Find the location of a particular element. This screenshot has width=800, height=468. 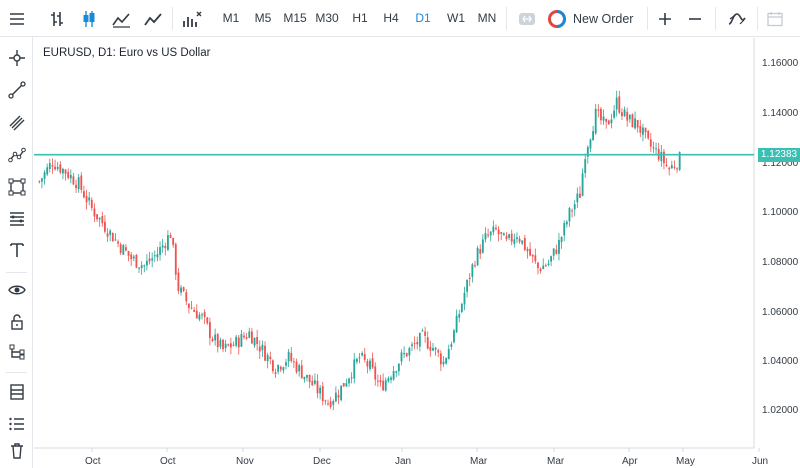

zoom-out-icon is located at coordinates (695, 18).